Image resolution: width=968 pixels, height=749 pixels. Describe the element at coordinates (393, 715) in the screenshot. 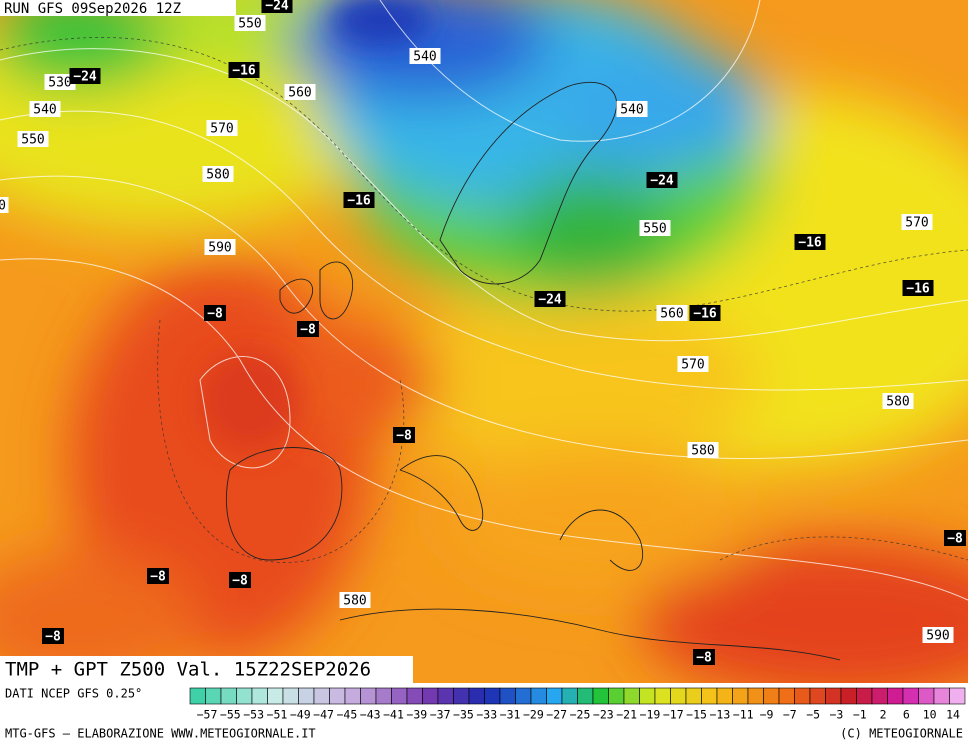

I see `legend-label: −41` at that location.